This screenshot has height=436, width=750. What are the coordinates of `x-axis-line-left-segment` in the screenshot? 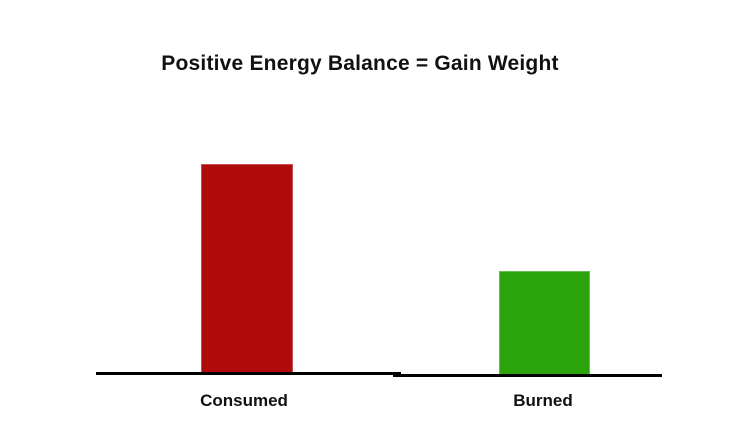 It's located at (248, 373).